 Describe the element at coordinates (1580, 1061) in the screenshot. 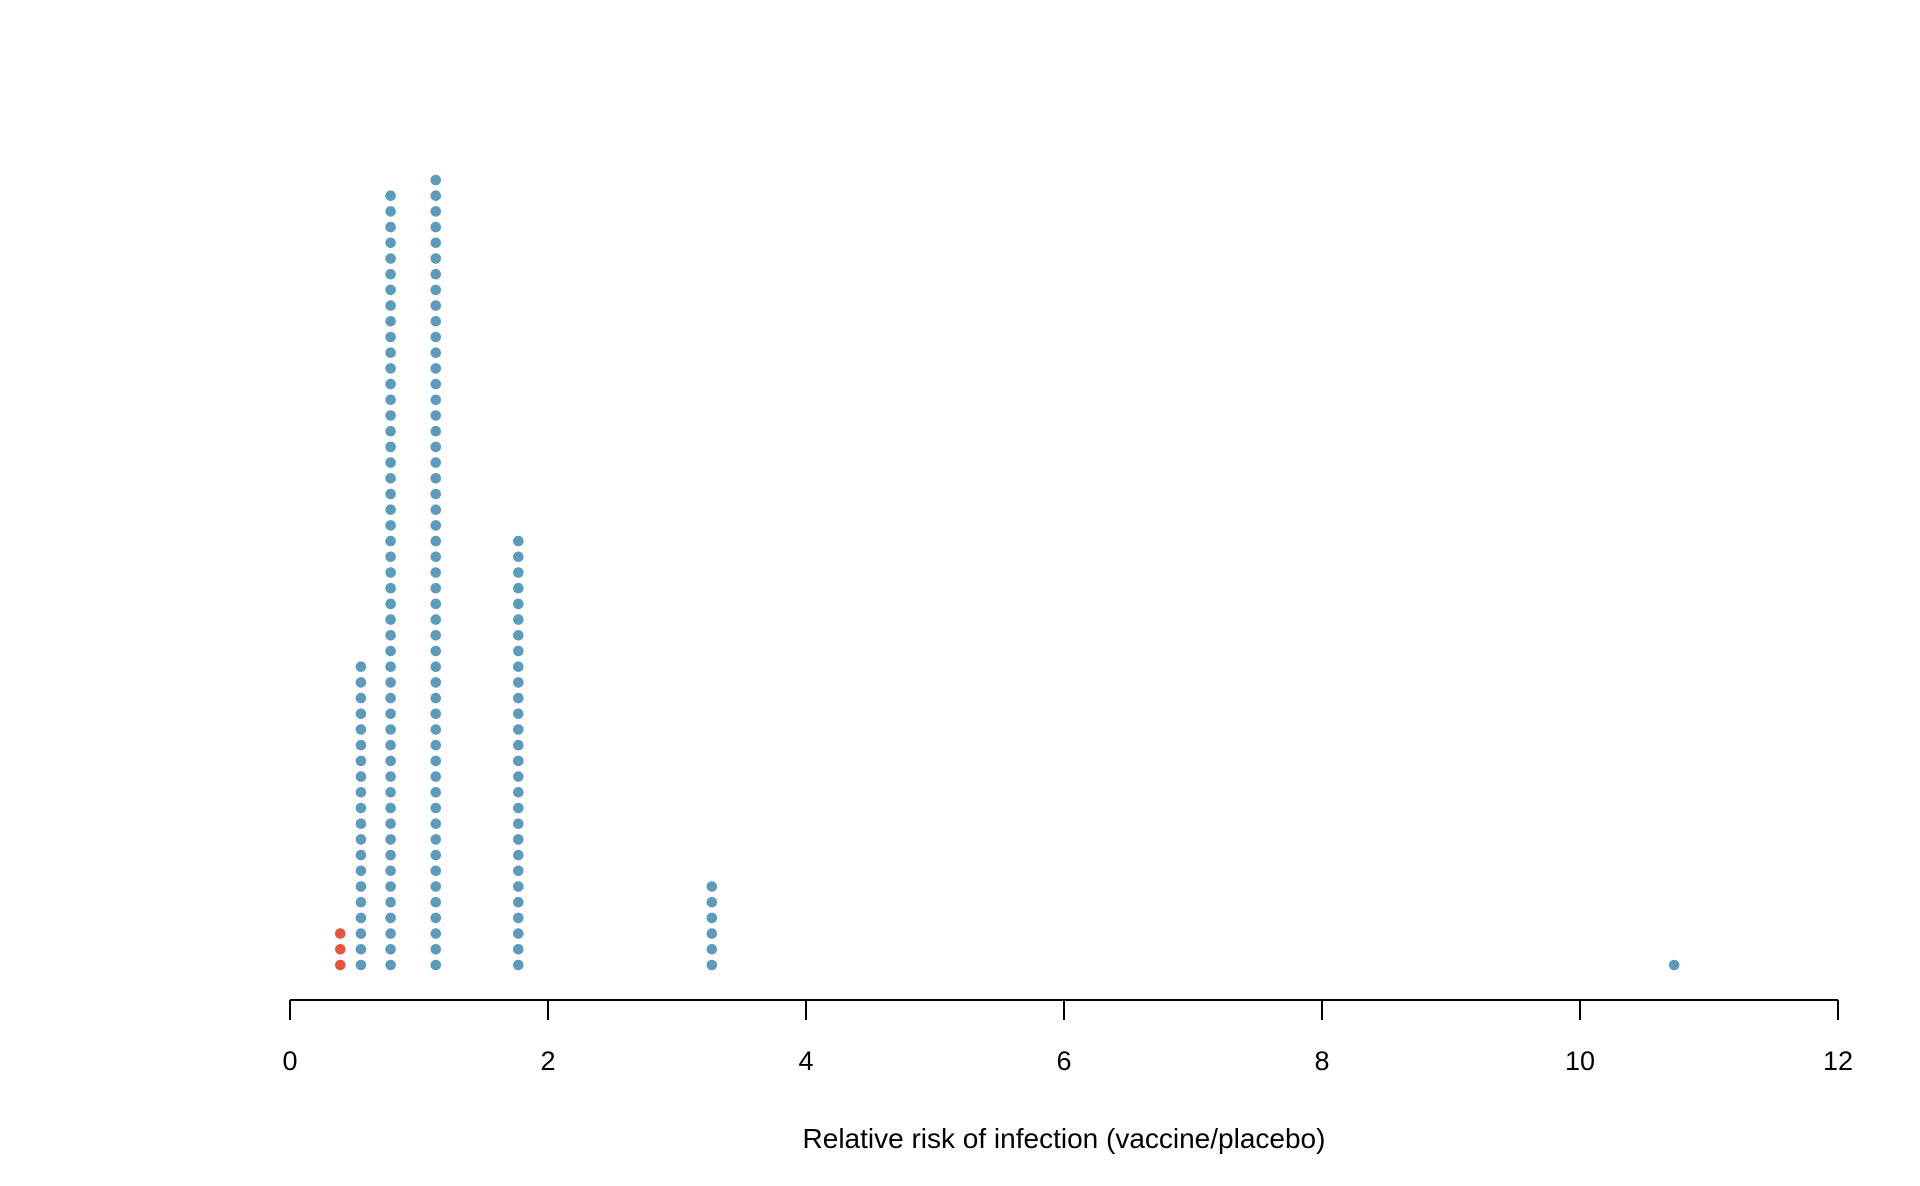

I see `x-tick-label: 10` at that location.